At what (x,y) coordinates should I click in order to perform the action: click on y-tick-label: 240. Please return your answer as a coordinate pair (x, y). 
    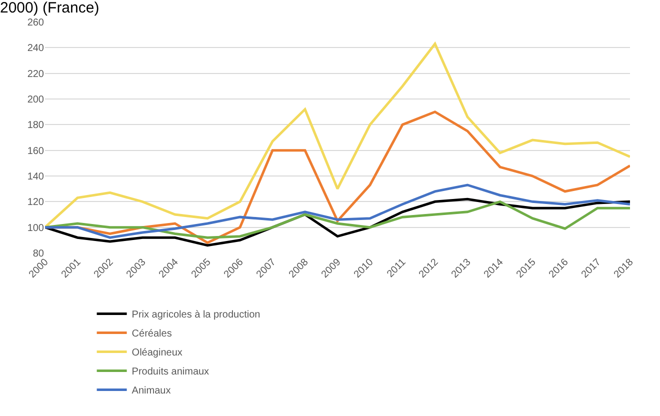
    Looking at the image, I should click on (35, 48).